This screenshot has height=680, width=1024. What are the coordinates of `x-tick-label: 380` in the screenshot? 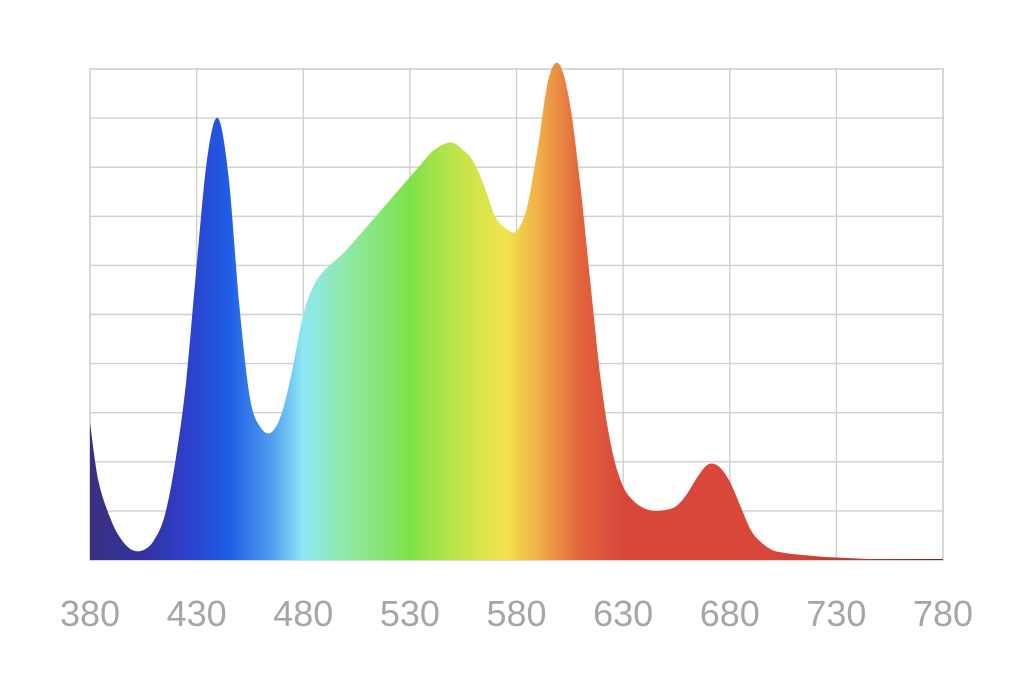 It's located at (90, 613).